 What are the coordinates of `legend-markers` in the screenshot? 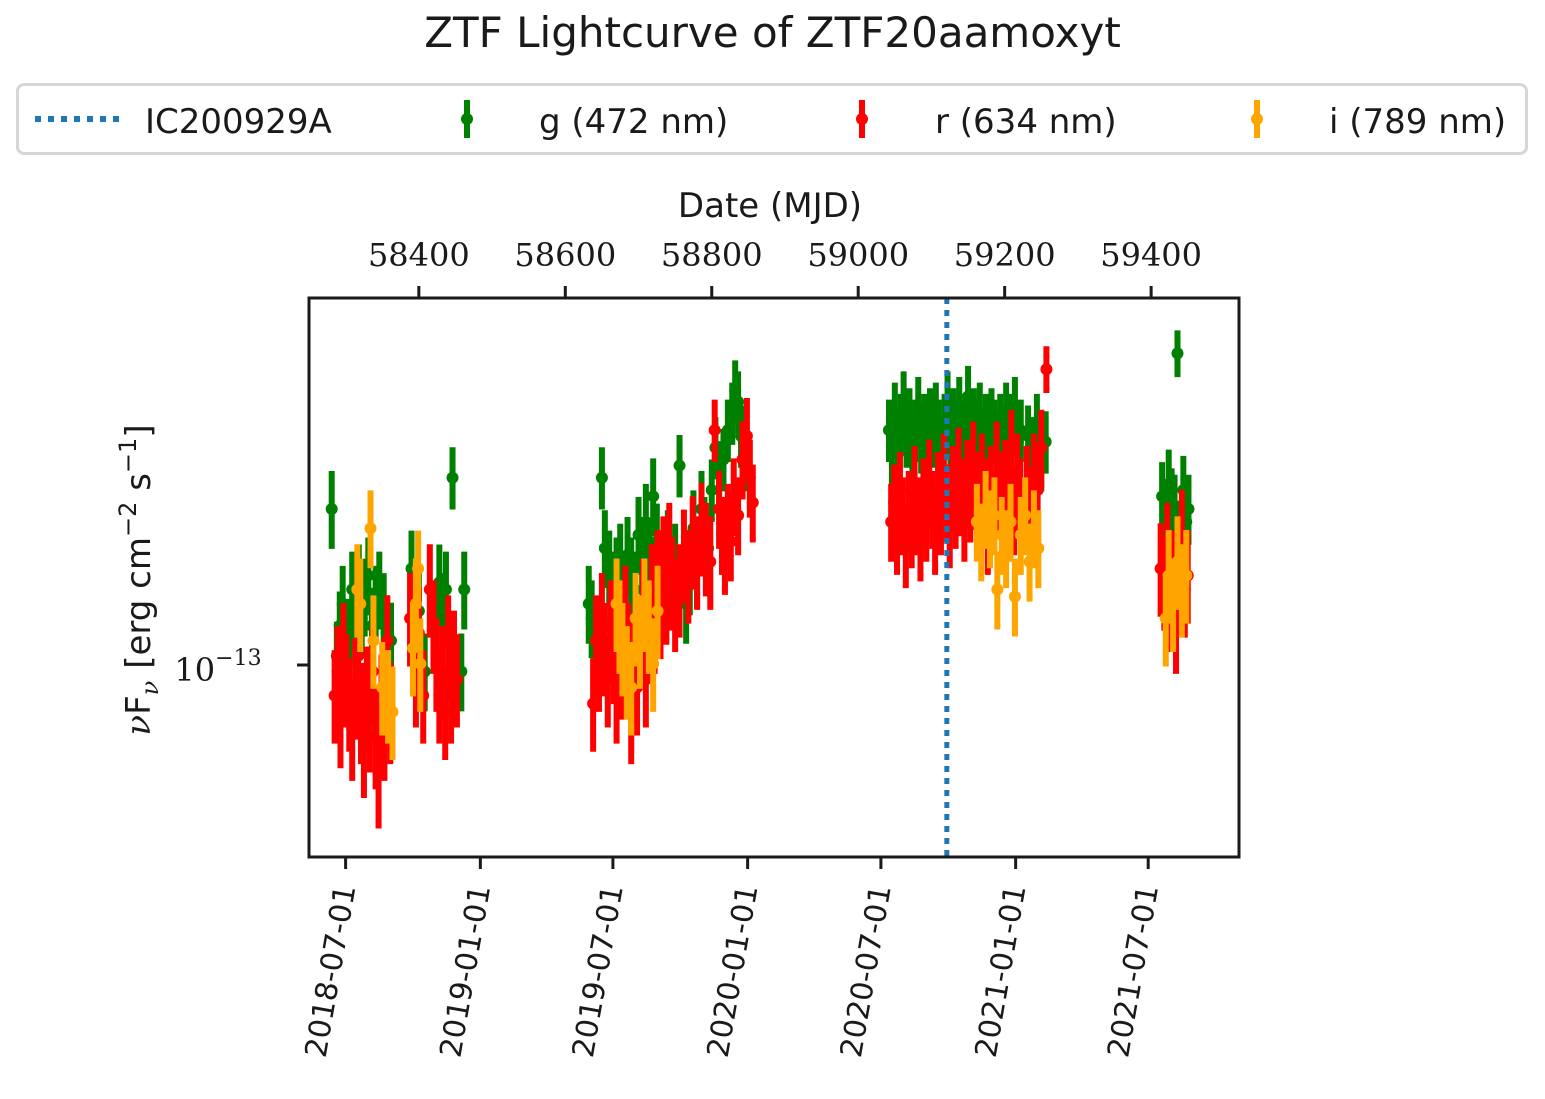 It's located at (649, 119).